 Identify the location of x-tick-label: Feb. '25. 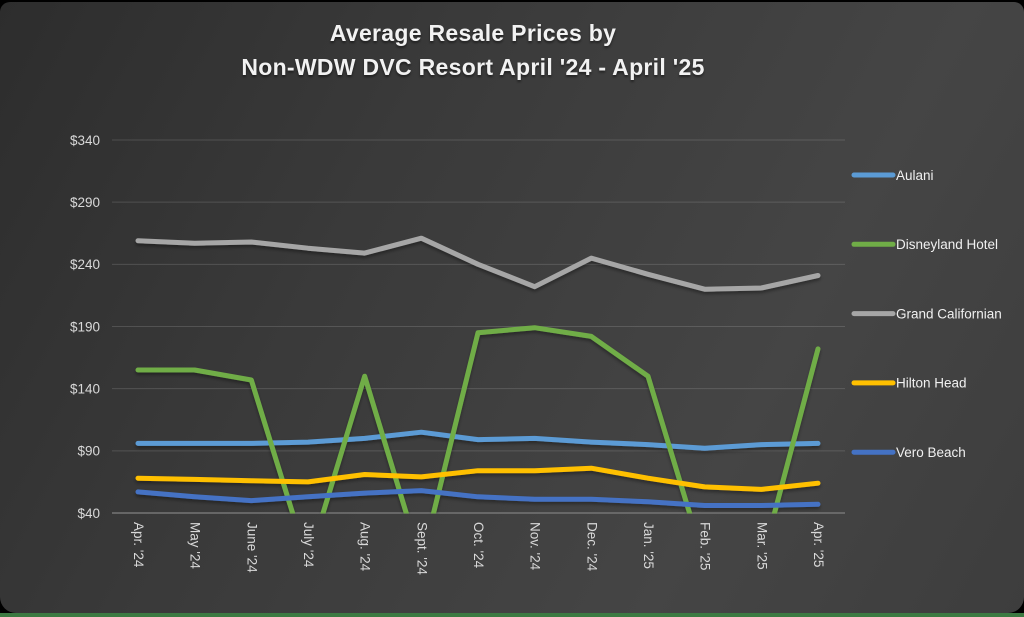
(705, 546).